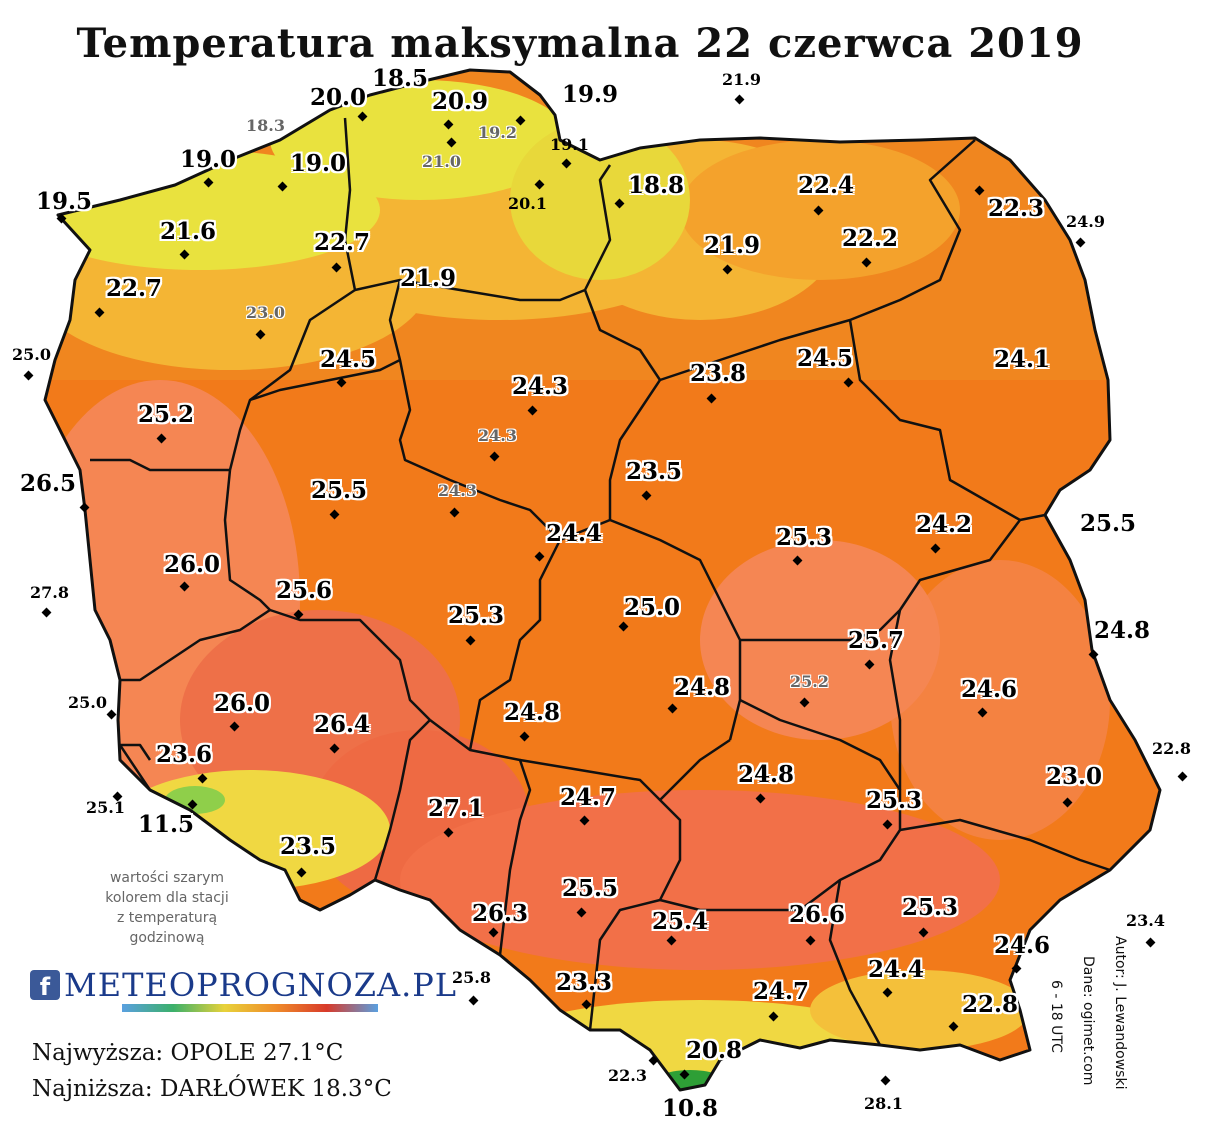  What do you see at coordinates (580, 43) in the screenshot?
I see `map-title: Temperatura maksymalna 22 czerwca 2019` at bounding box center [580, 43].